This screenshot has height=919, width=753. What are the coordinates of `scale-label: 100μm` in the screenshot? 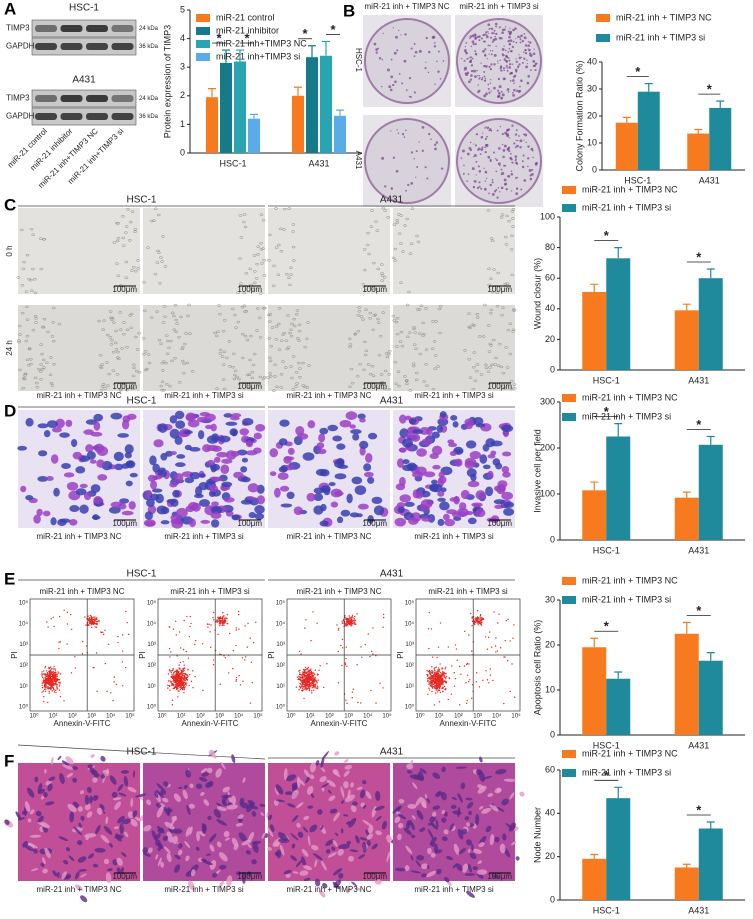 It's located at (124, 523).